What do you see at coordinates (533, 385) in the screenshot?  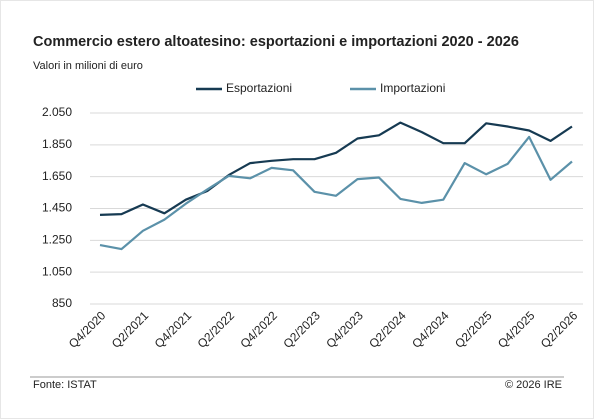 I see `copyright: © 2026 IRE` at bounding box center [533, 385].